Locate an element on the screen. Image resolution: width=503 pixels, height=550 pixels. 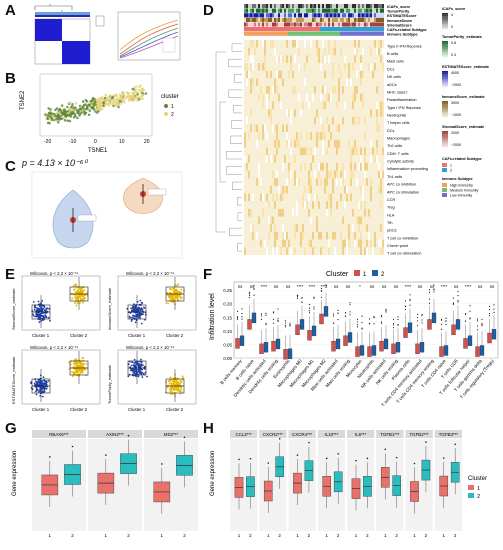
gene-xlabel: 1 is located at coordinates (443, 535).